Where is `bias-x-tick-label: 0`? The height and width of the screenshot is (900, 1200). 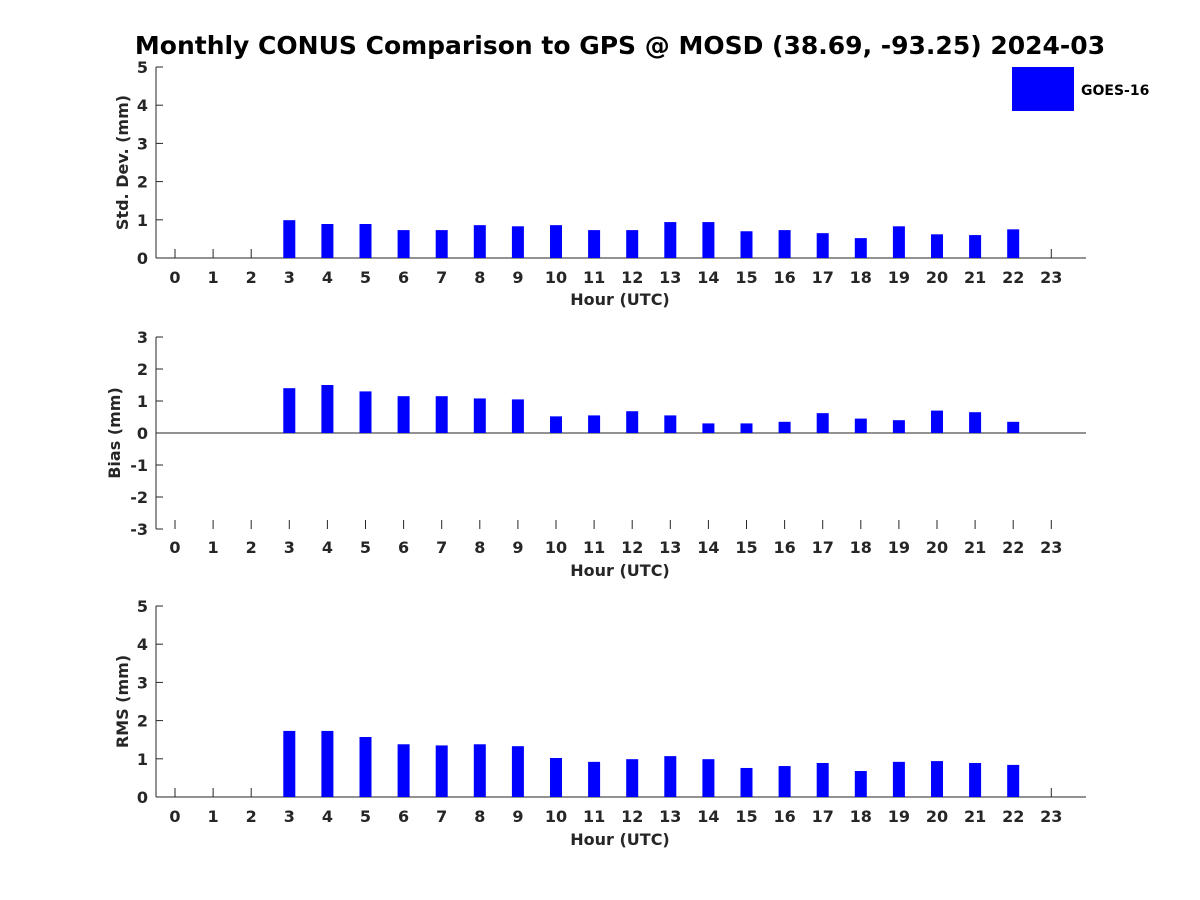
bias-x-tick-label: 0 is located at coordinates (174, 547).